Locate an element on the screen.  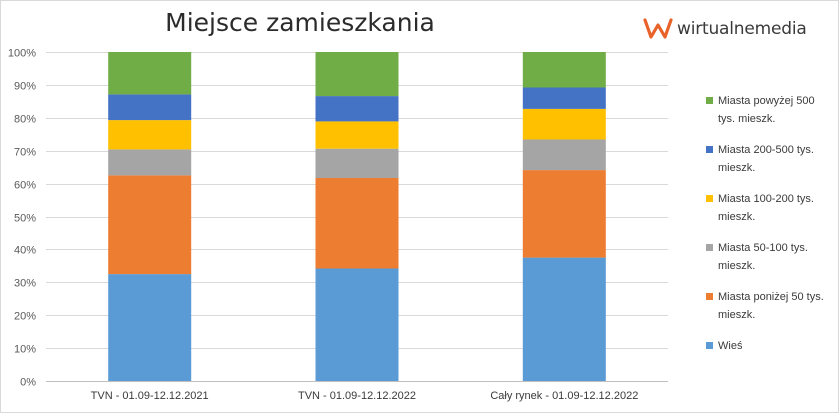
legend-label: Miasta powyżej 500 tys. mieszk. is located at coordinates (766, 110).